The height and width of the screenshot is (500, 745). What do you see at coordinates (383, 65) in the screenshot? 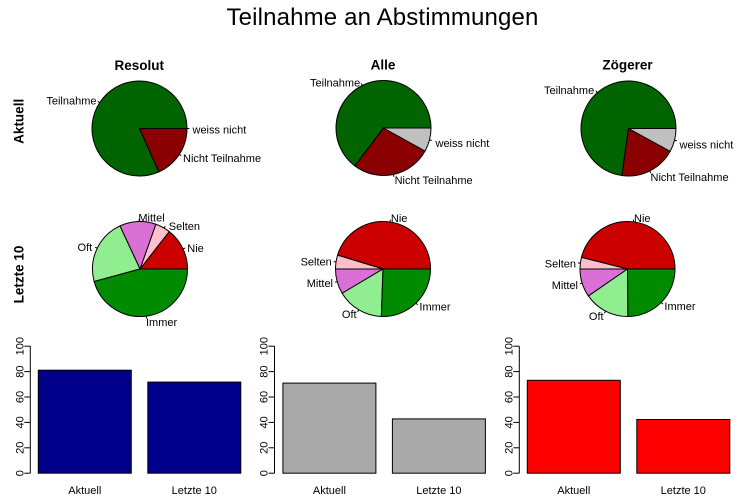
I see `svg-text: Alle` at bounding box center [383, 65].